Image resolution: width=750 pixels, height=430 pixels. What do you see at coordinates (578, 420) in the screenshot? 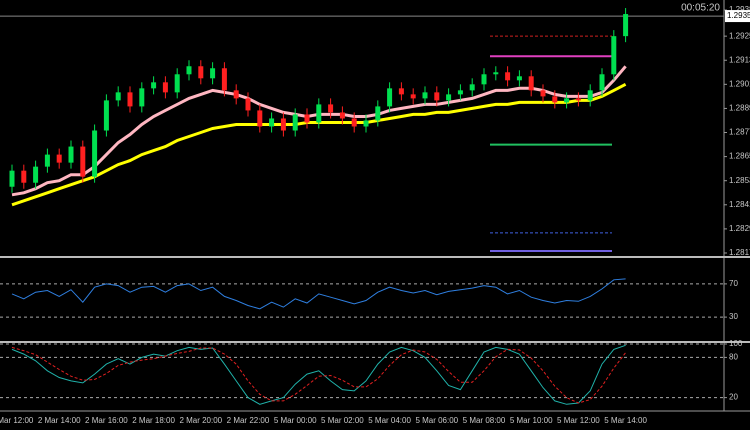
I see `time-label: 5 Mar 12:00` at bounding box center [578, 420].